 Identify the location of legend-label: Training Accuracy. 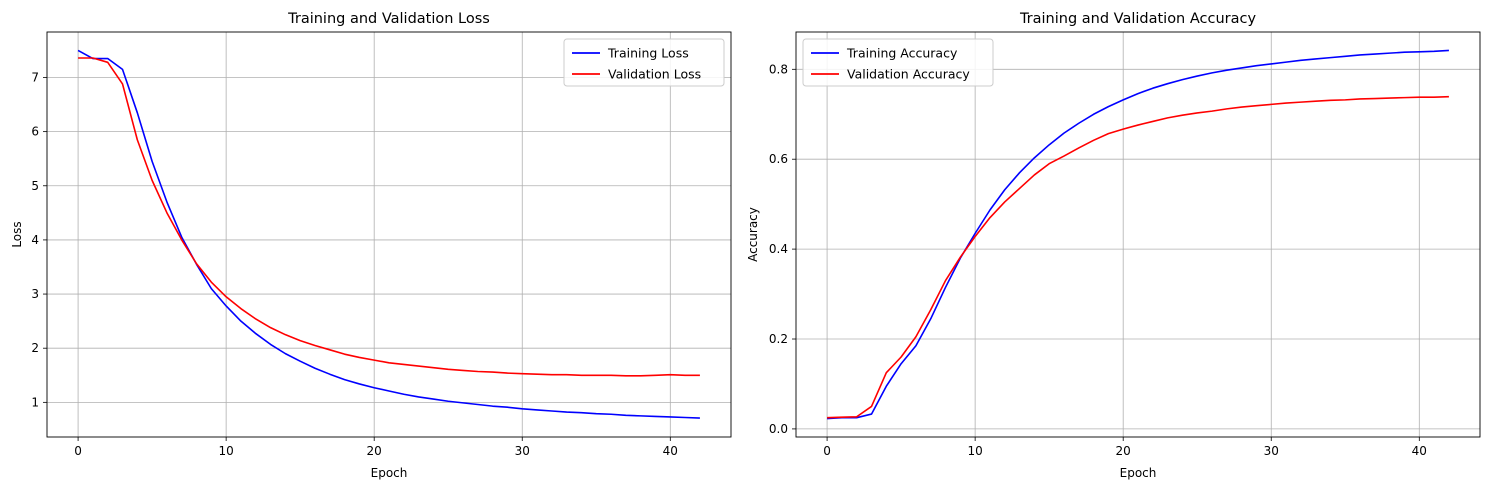
(902, 53).